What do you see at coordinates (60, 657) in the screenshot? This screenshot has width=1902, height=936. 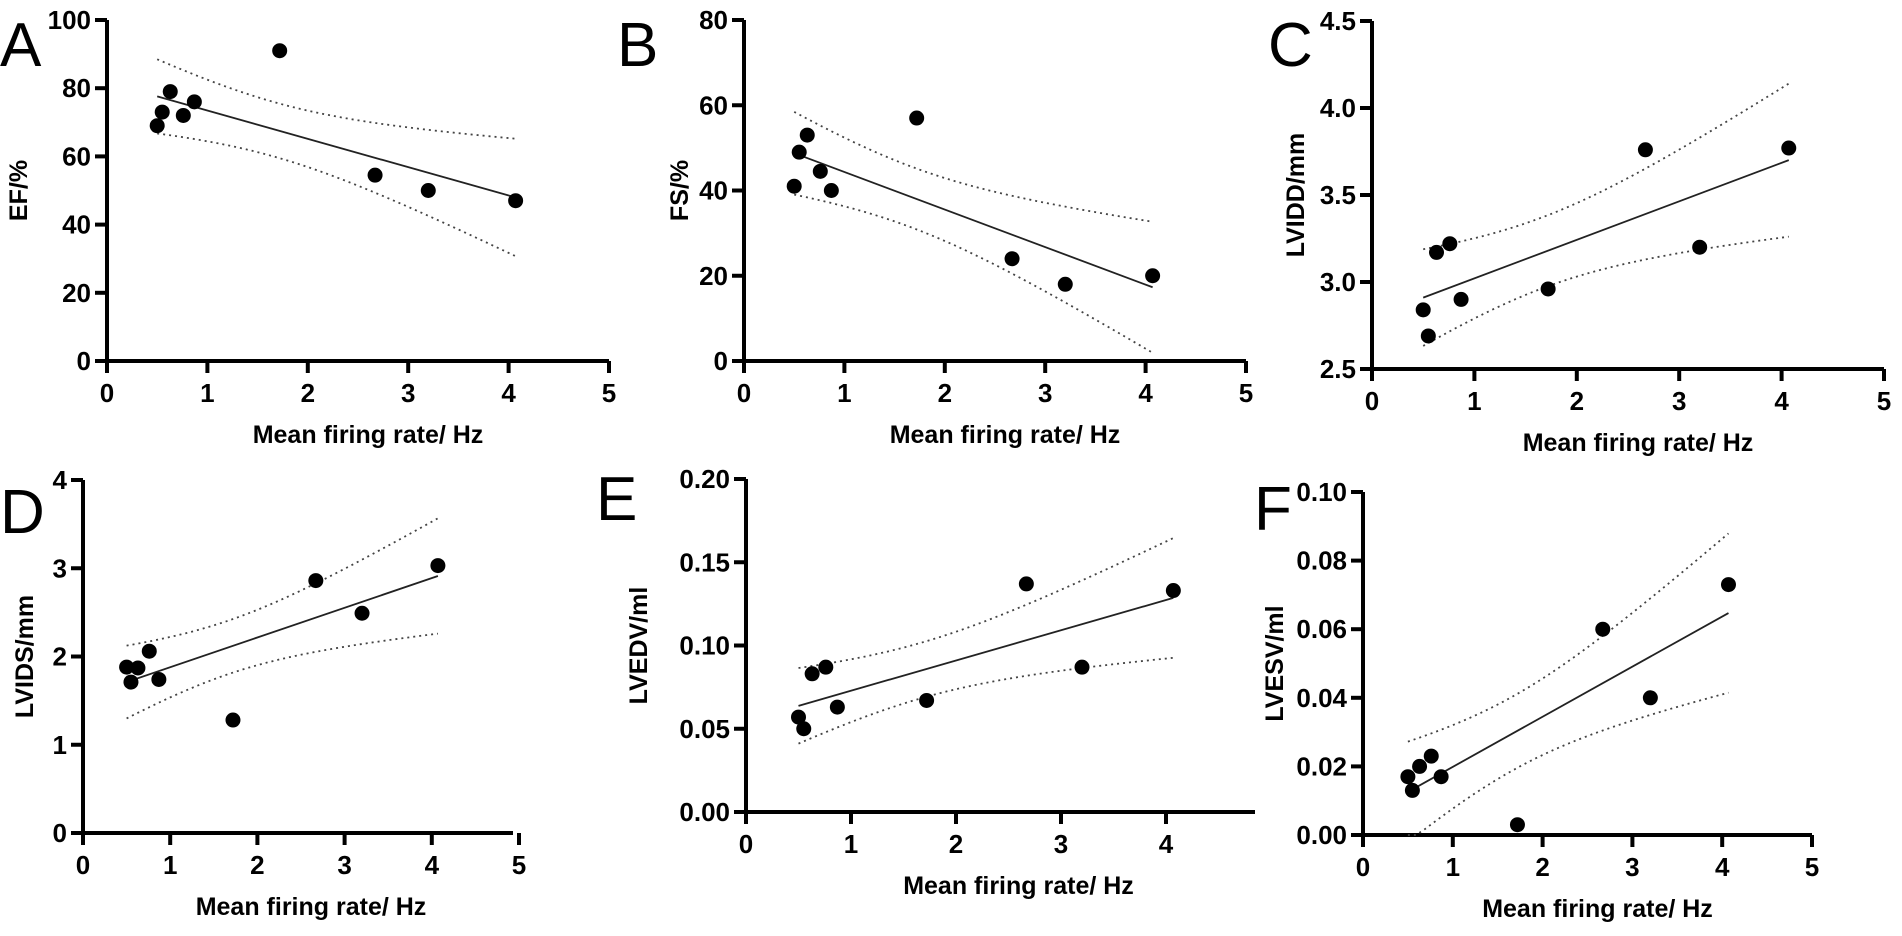 I see `y-tick-label: 2` at bounding box center [60, 657].